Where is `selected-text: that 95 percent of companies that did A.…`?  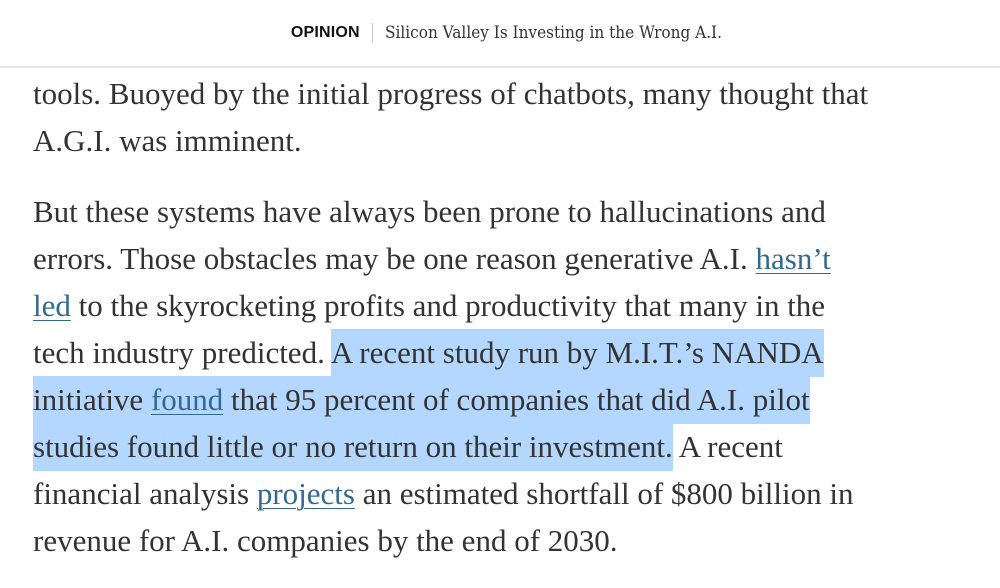 selected-text: that 95 percent of companies that did A.… is located at coordinates (516, 400).